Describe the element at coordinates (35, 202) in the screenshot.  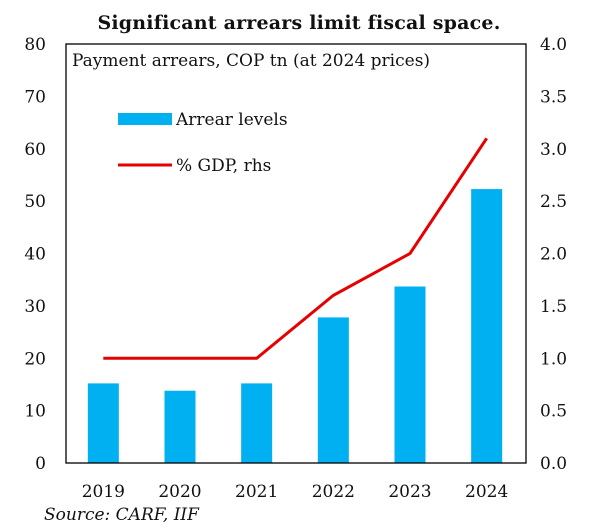
I see `y-tick-label: 50` at that location.